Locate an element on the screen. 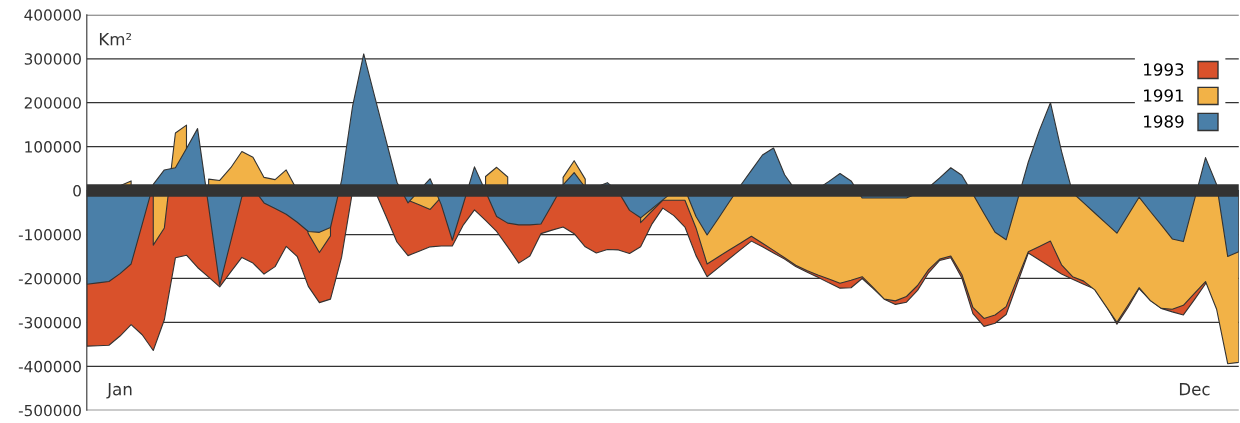 This screenshot has width=1240, height=423. y-tick-label: 300000 is located at coordinates (52, 59).